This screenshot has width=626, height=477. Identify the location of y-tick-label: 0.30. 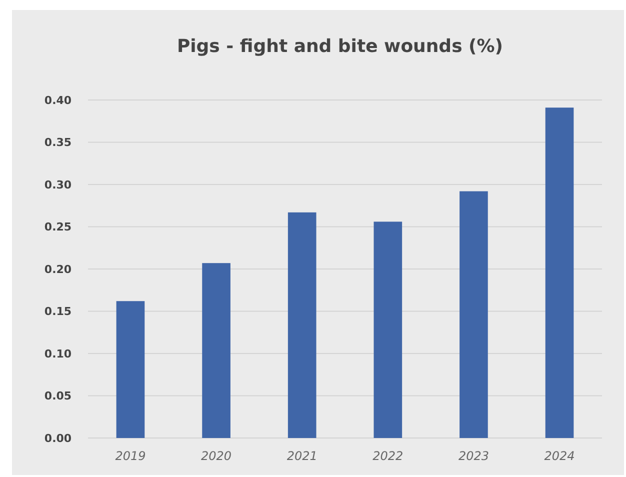
(58, 185).